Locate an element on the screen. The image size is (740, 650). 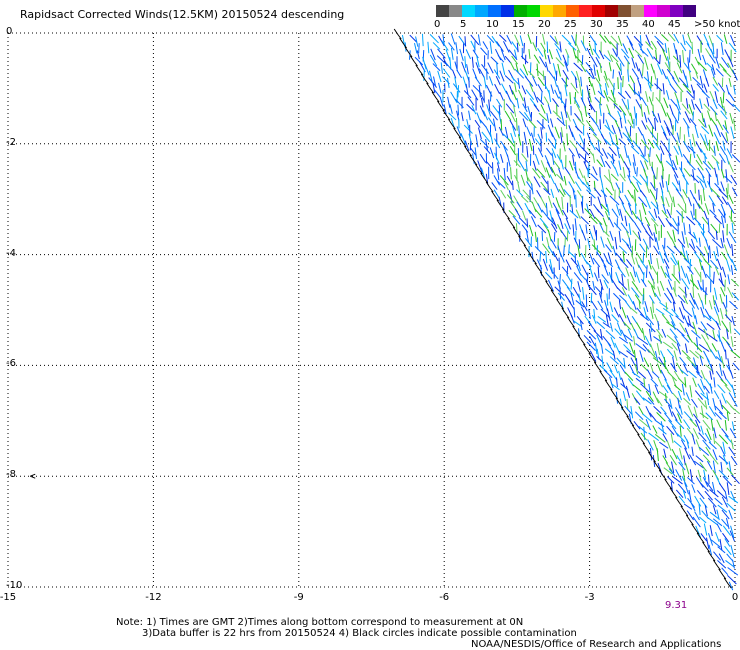
map-marker is located at coordinates (33, 476).